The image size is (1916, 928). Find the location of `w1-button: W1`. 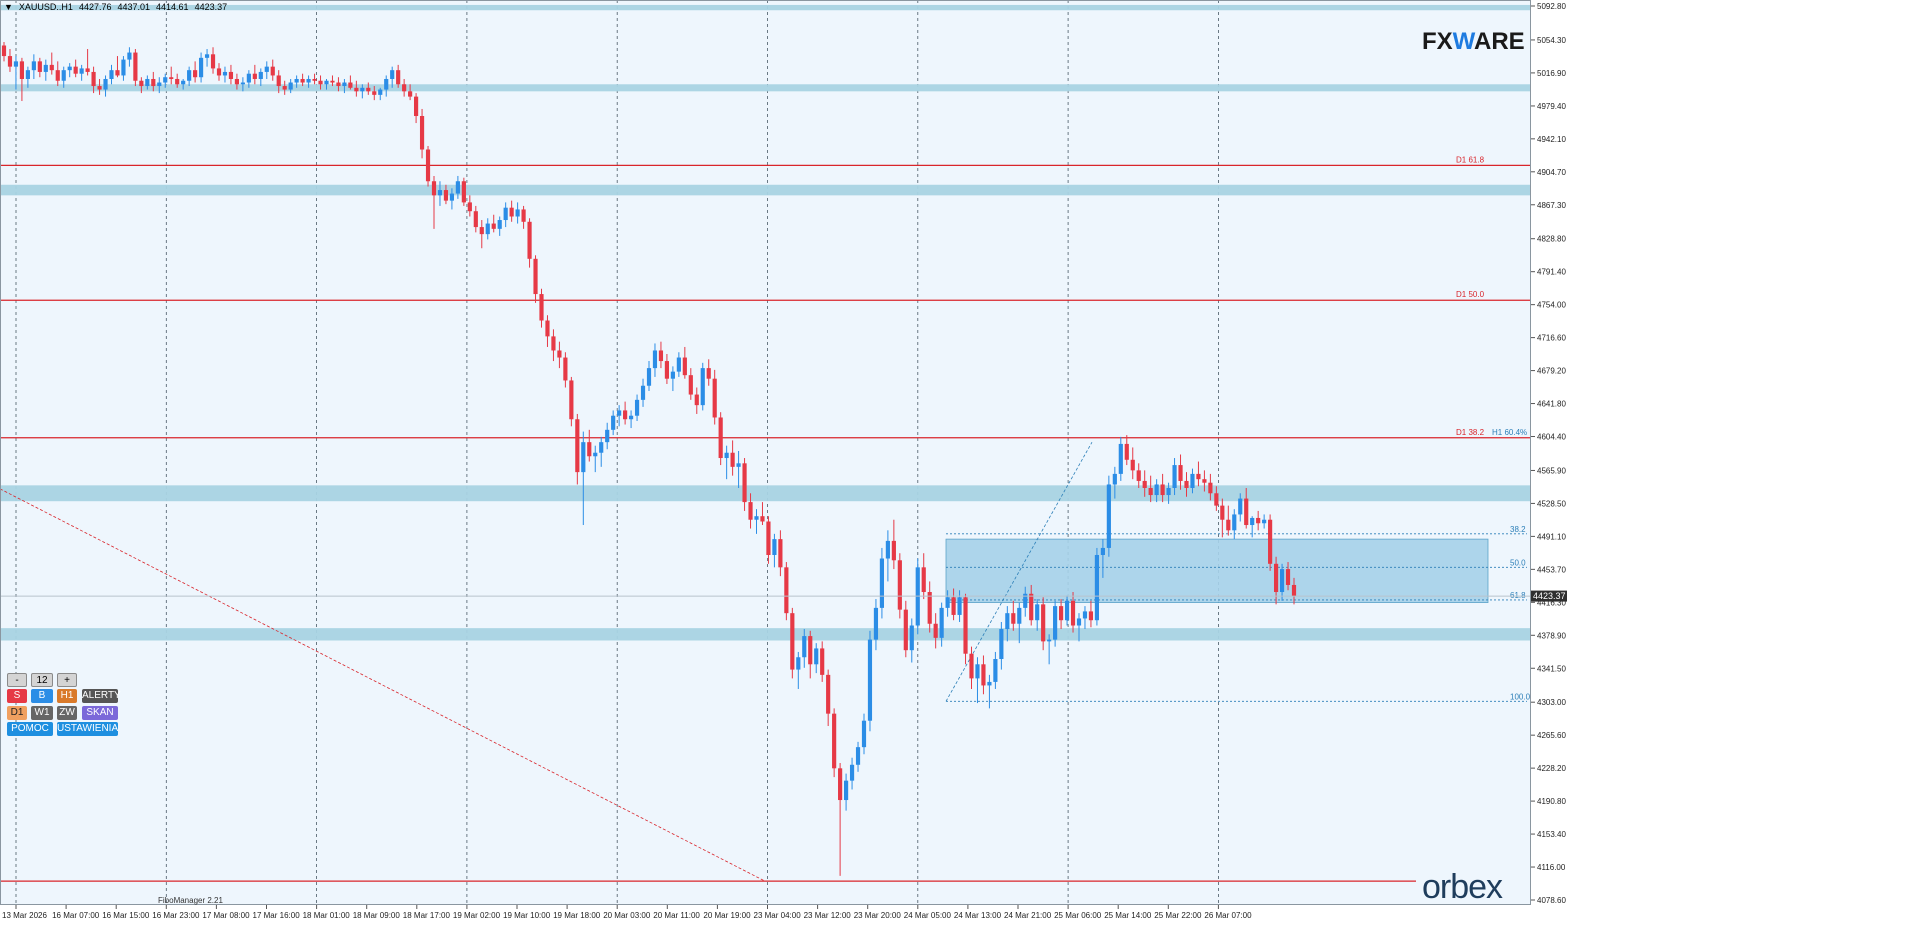

w1-button: W1 is located at coordinates (42, 713).